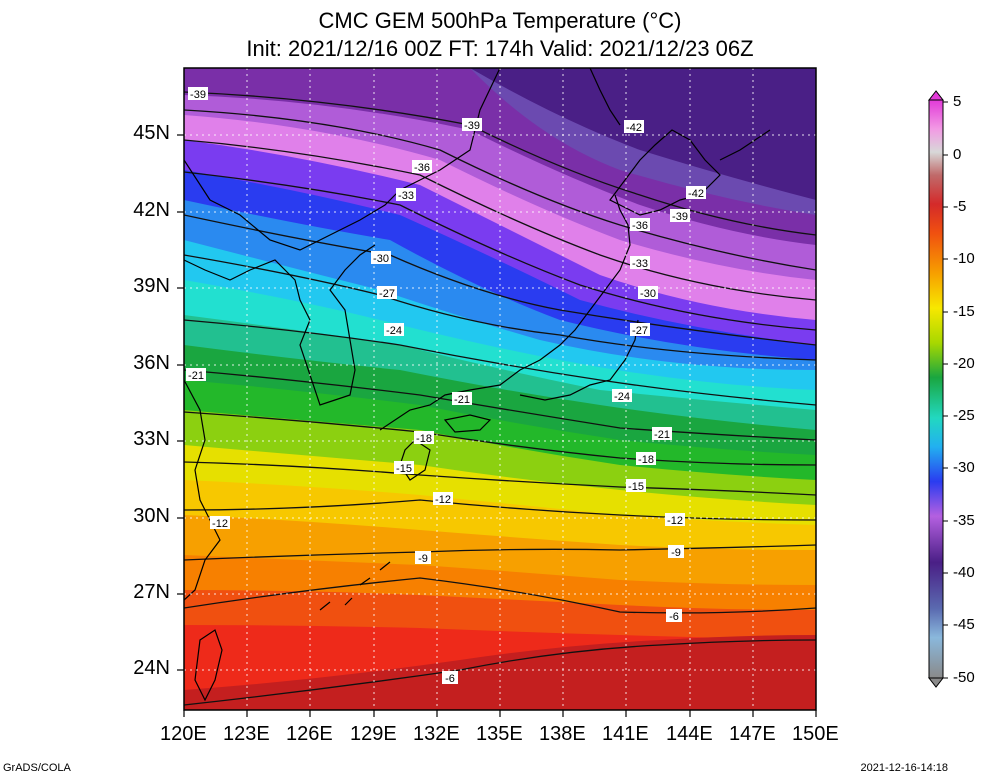 The height and width of the screenshot is (779, 1000). I want to click on colorbar-label: -50, so click(964, 677).